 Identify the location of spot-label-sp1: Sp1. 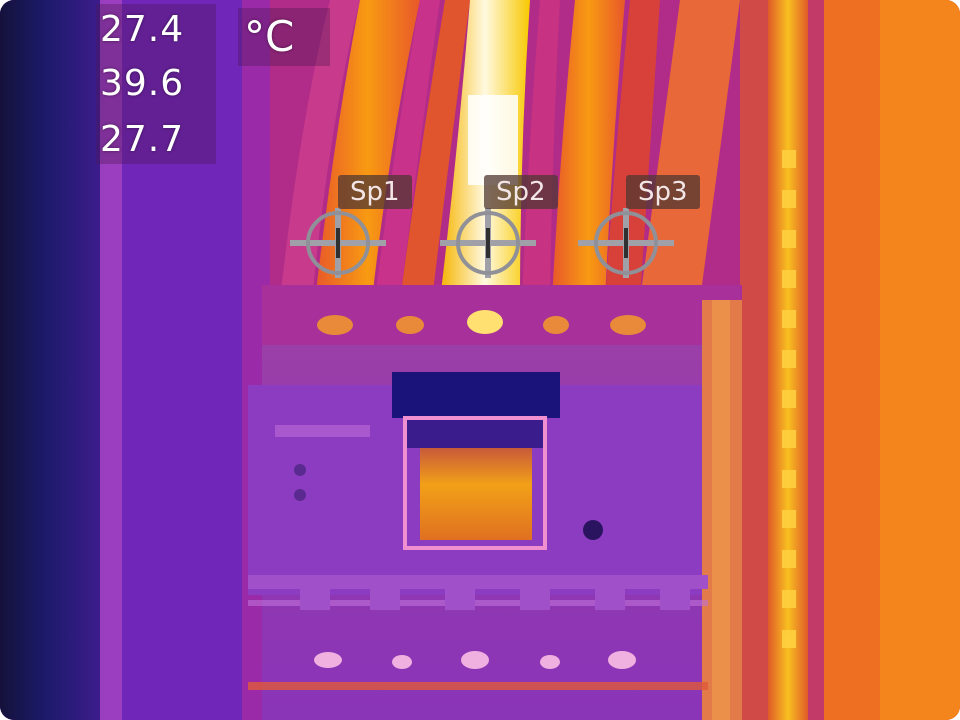
(375, 192).